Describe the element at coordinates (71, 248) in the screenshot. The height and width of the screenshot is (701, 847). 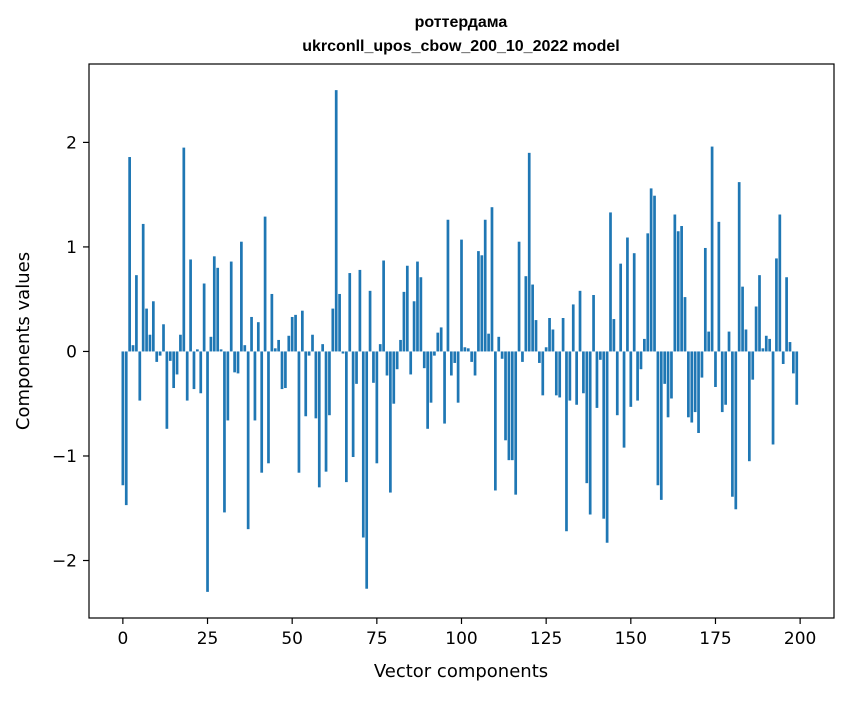
I see `y-tick-label: 1` at that location.